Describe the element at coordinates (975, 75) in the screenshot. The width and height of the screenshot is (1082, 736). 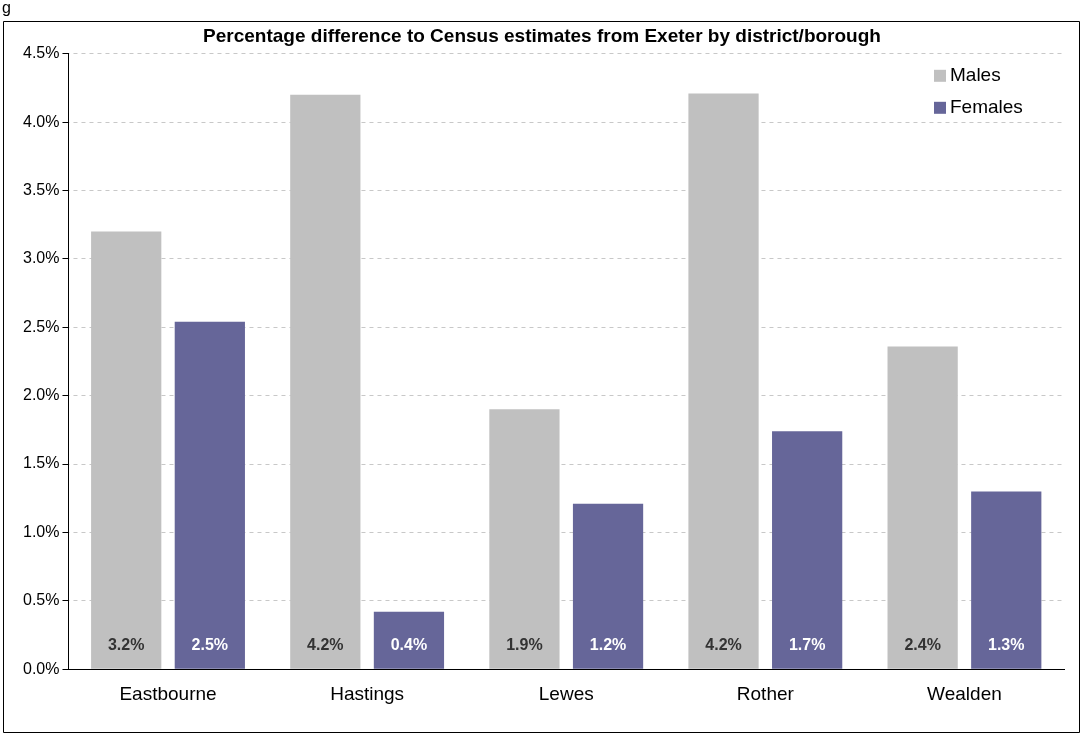
I see `legend-label: Males` at that location.